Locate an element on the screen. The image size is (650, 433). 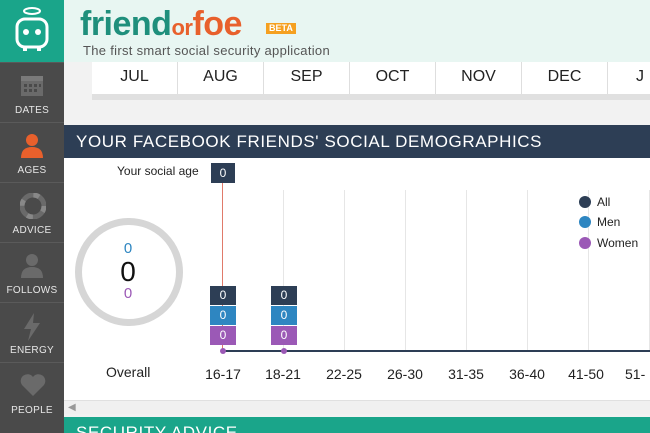
age-tick-36-40: 36-40 is located at coordinates (527, 374).